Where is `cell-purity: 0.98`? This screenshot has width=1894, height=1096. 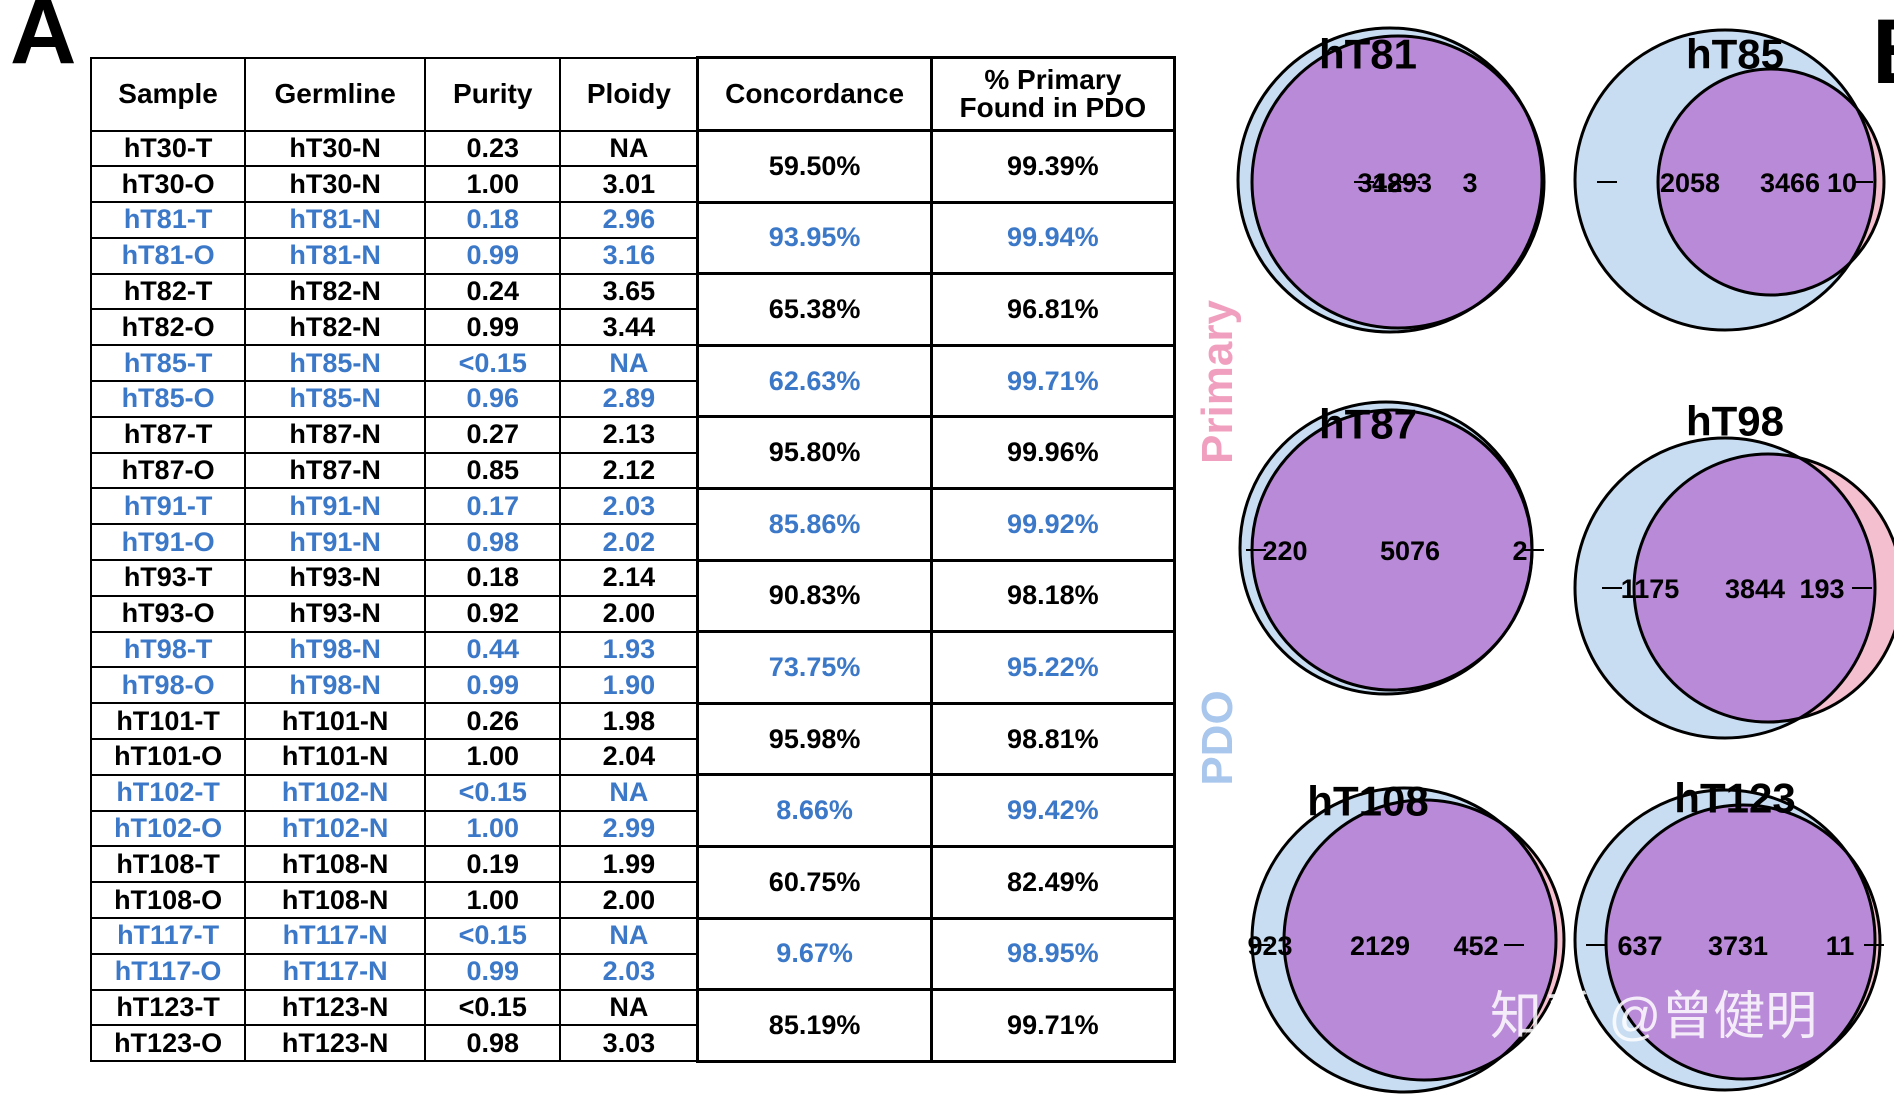 cell-purity: 0.98 is located at coordinates (493, 542).